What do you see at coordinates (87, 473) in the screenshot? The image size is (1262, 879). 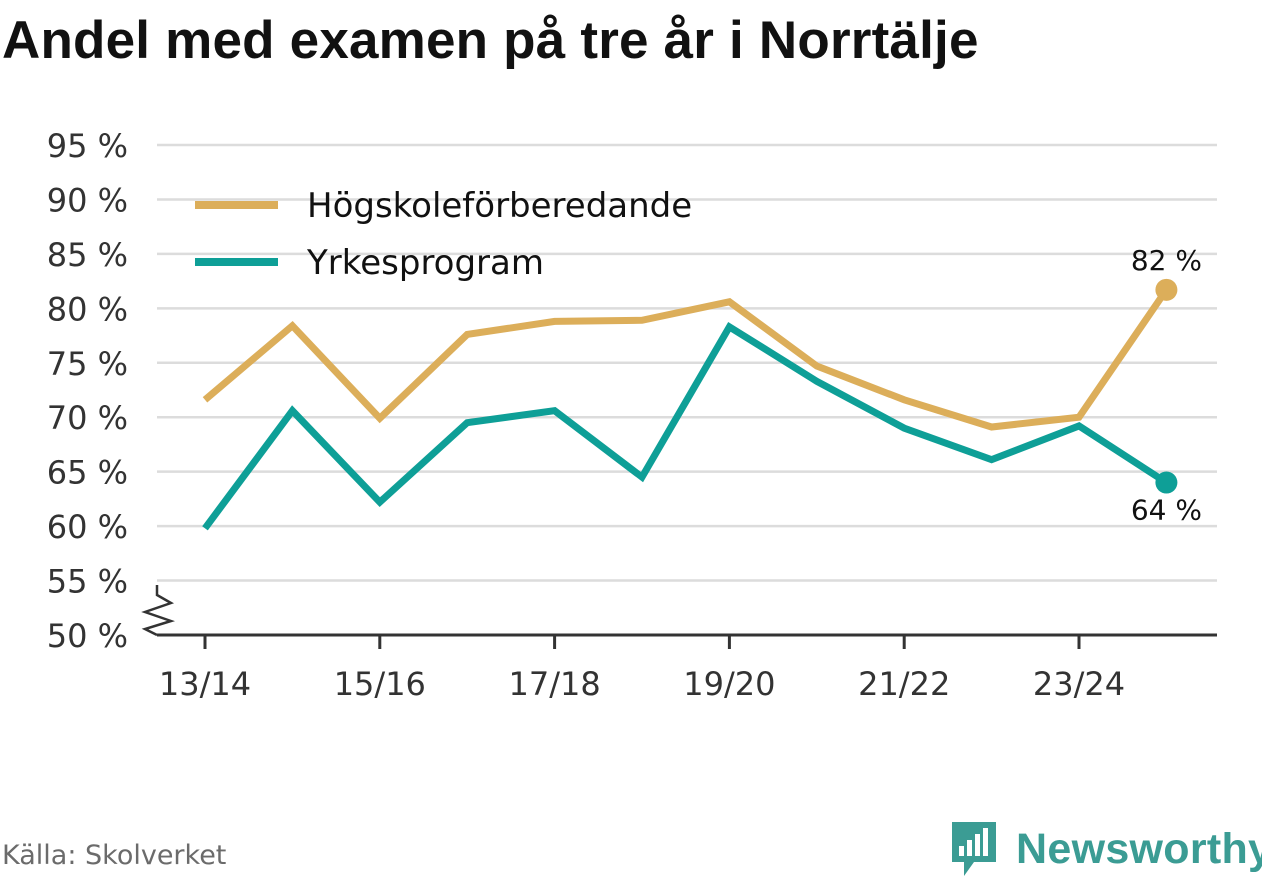 I see `y-tick-label: 65 %` at bounding box center [87, 473].